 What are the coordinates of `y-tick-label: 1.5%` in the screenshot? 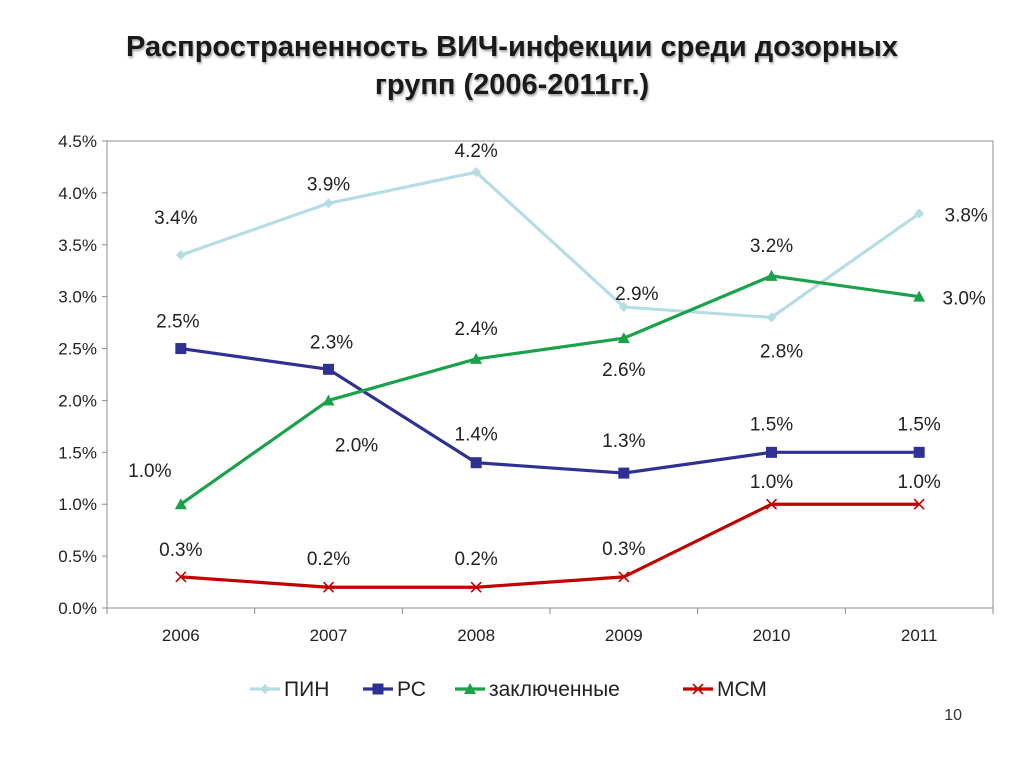 It's located at (77, 452).